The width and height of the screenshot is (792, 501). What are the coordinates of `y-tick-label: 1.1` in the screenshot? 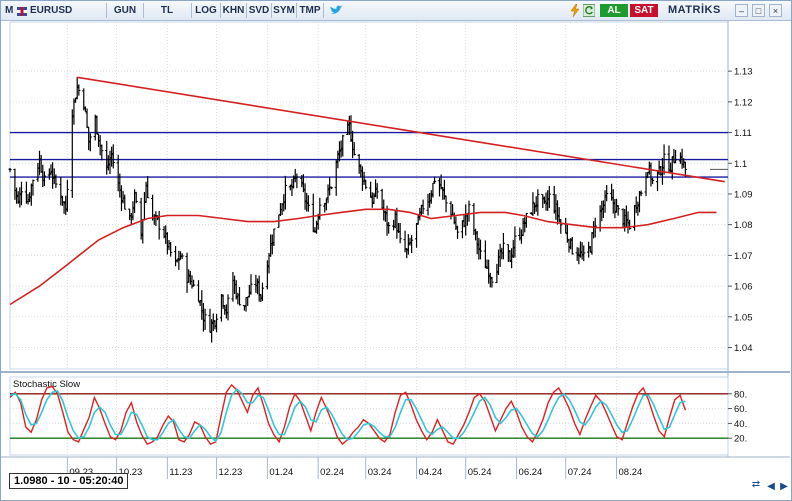 It's located at (740, 164).